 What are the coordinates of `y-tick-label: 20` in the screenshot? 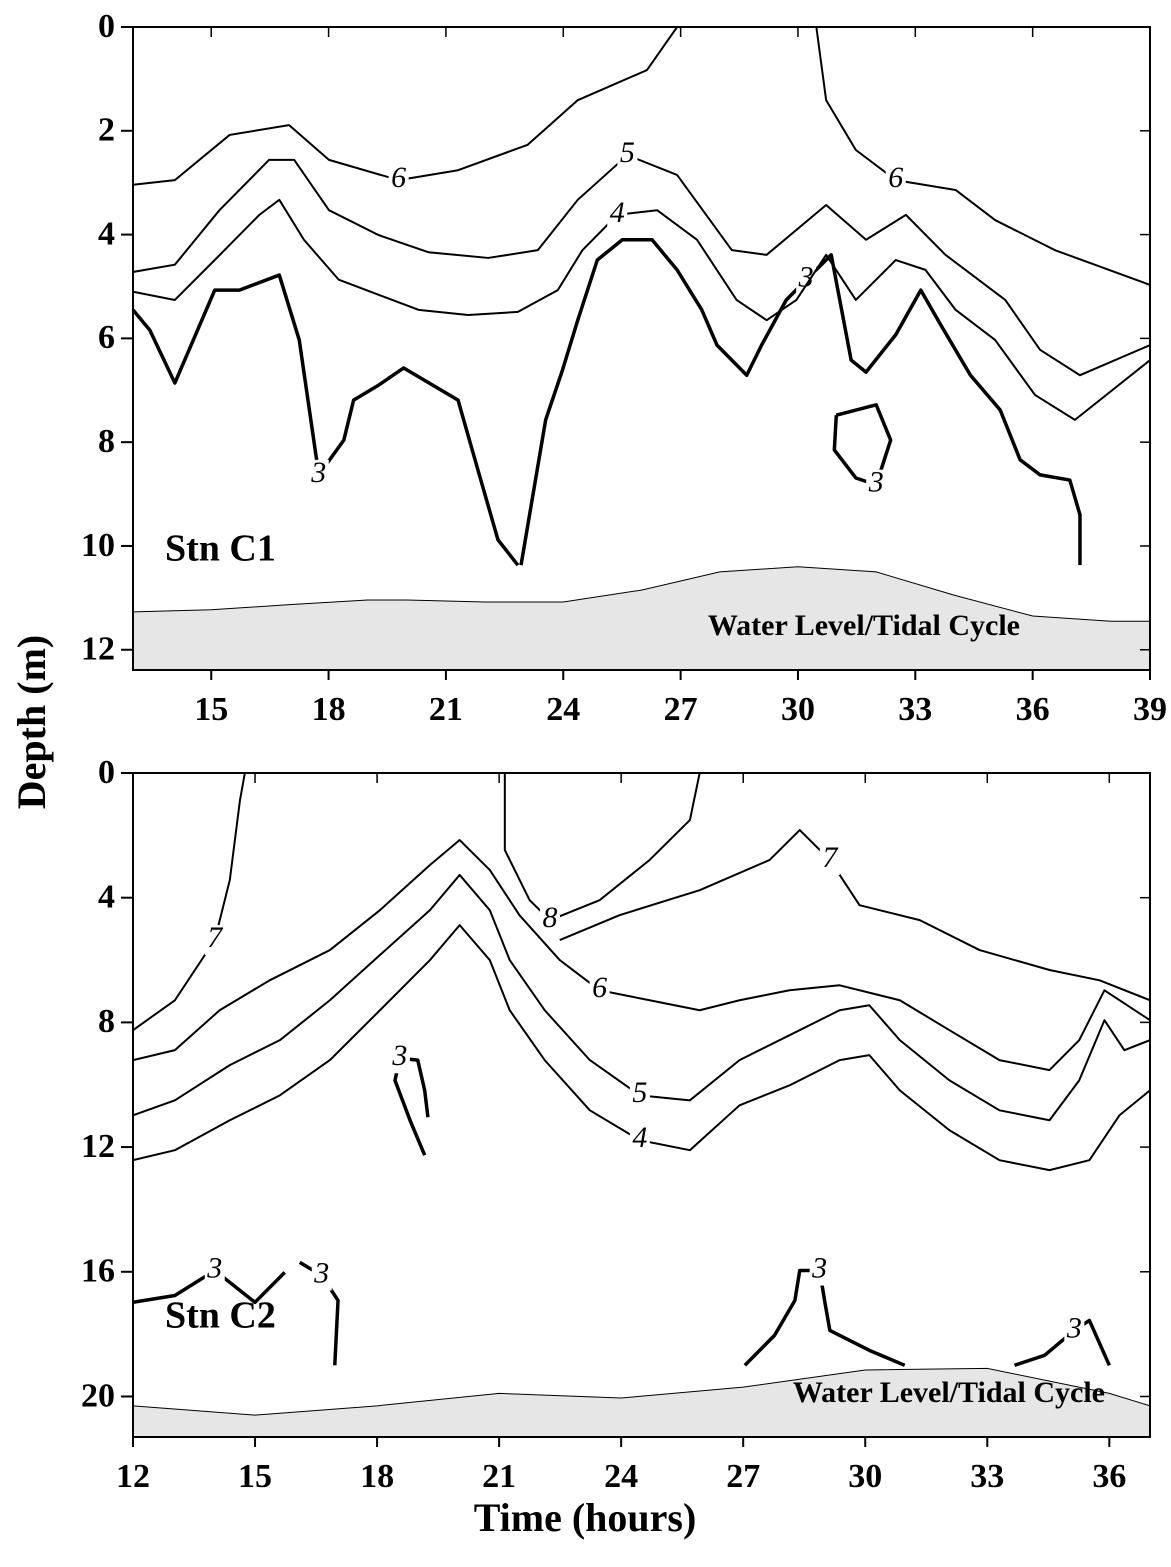 It's located at (98, 1395).